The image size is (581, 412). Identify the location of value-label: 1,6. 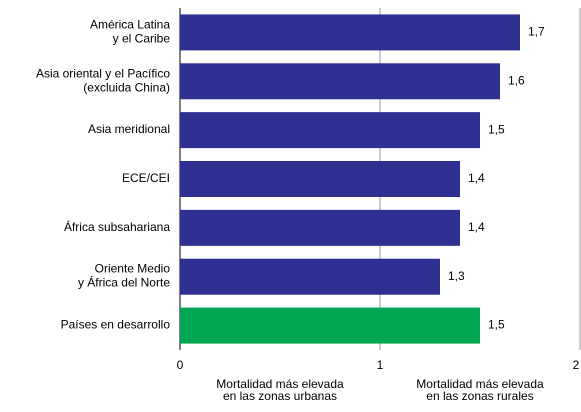
(516, 80).